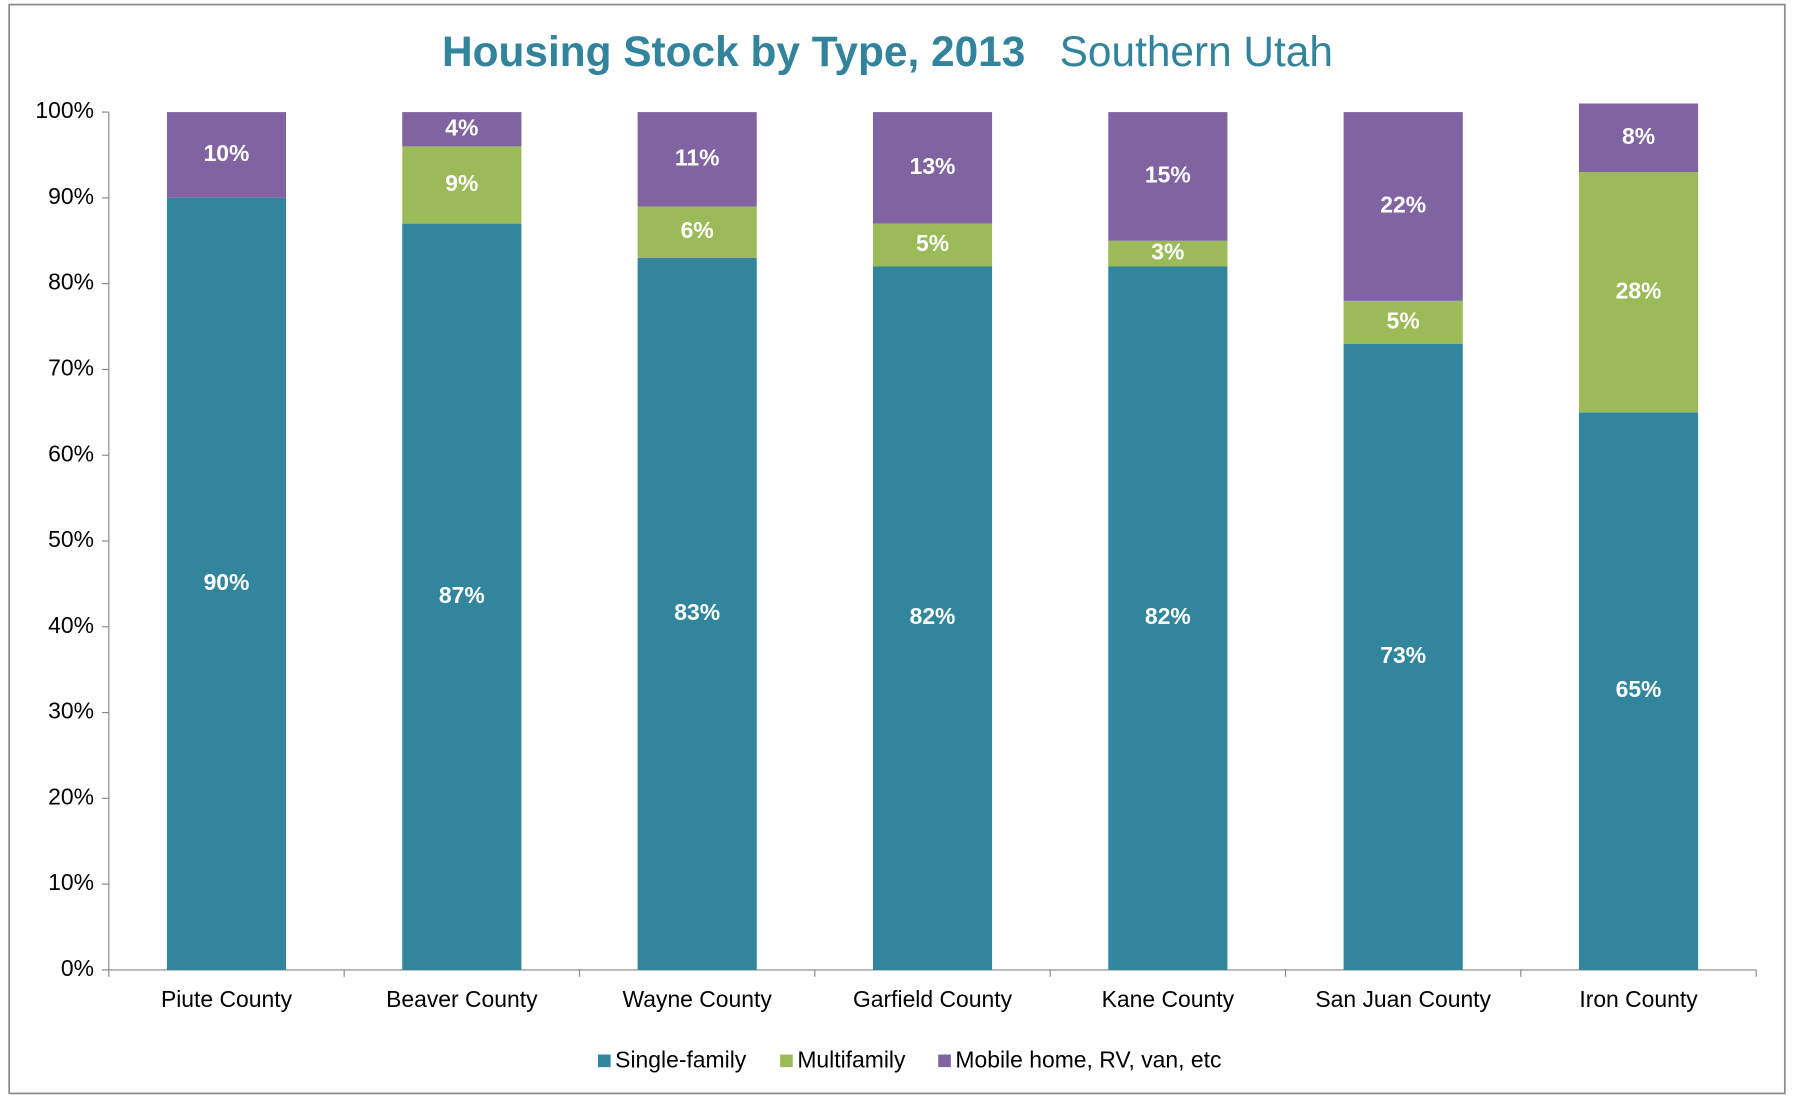 The height and width of the screenshot is (1098, 1794). Describe the element at coordinates (71, 796) in the screenshot. I see `y-tick-label: 20%` at that location.